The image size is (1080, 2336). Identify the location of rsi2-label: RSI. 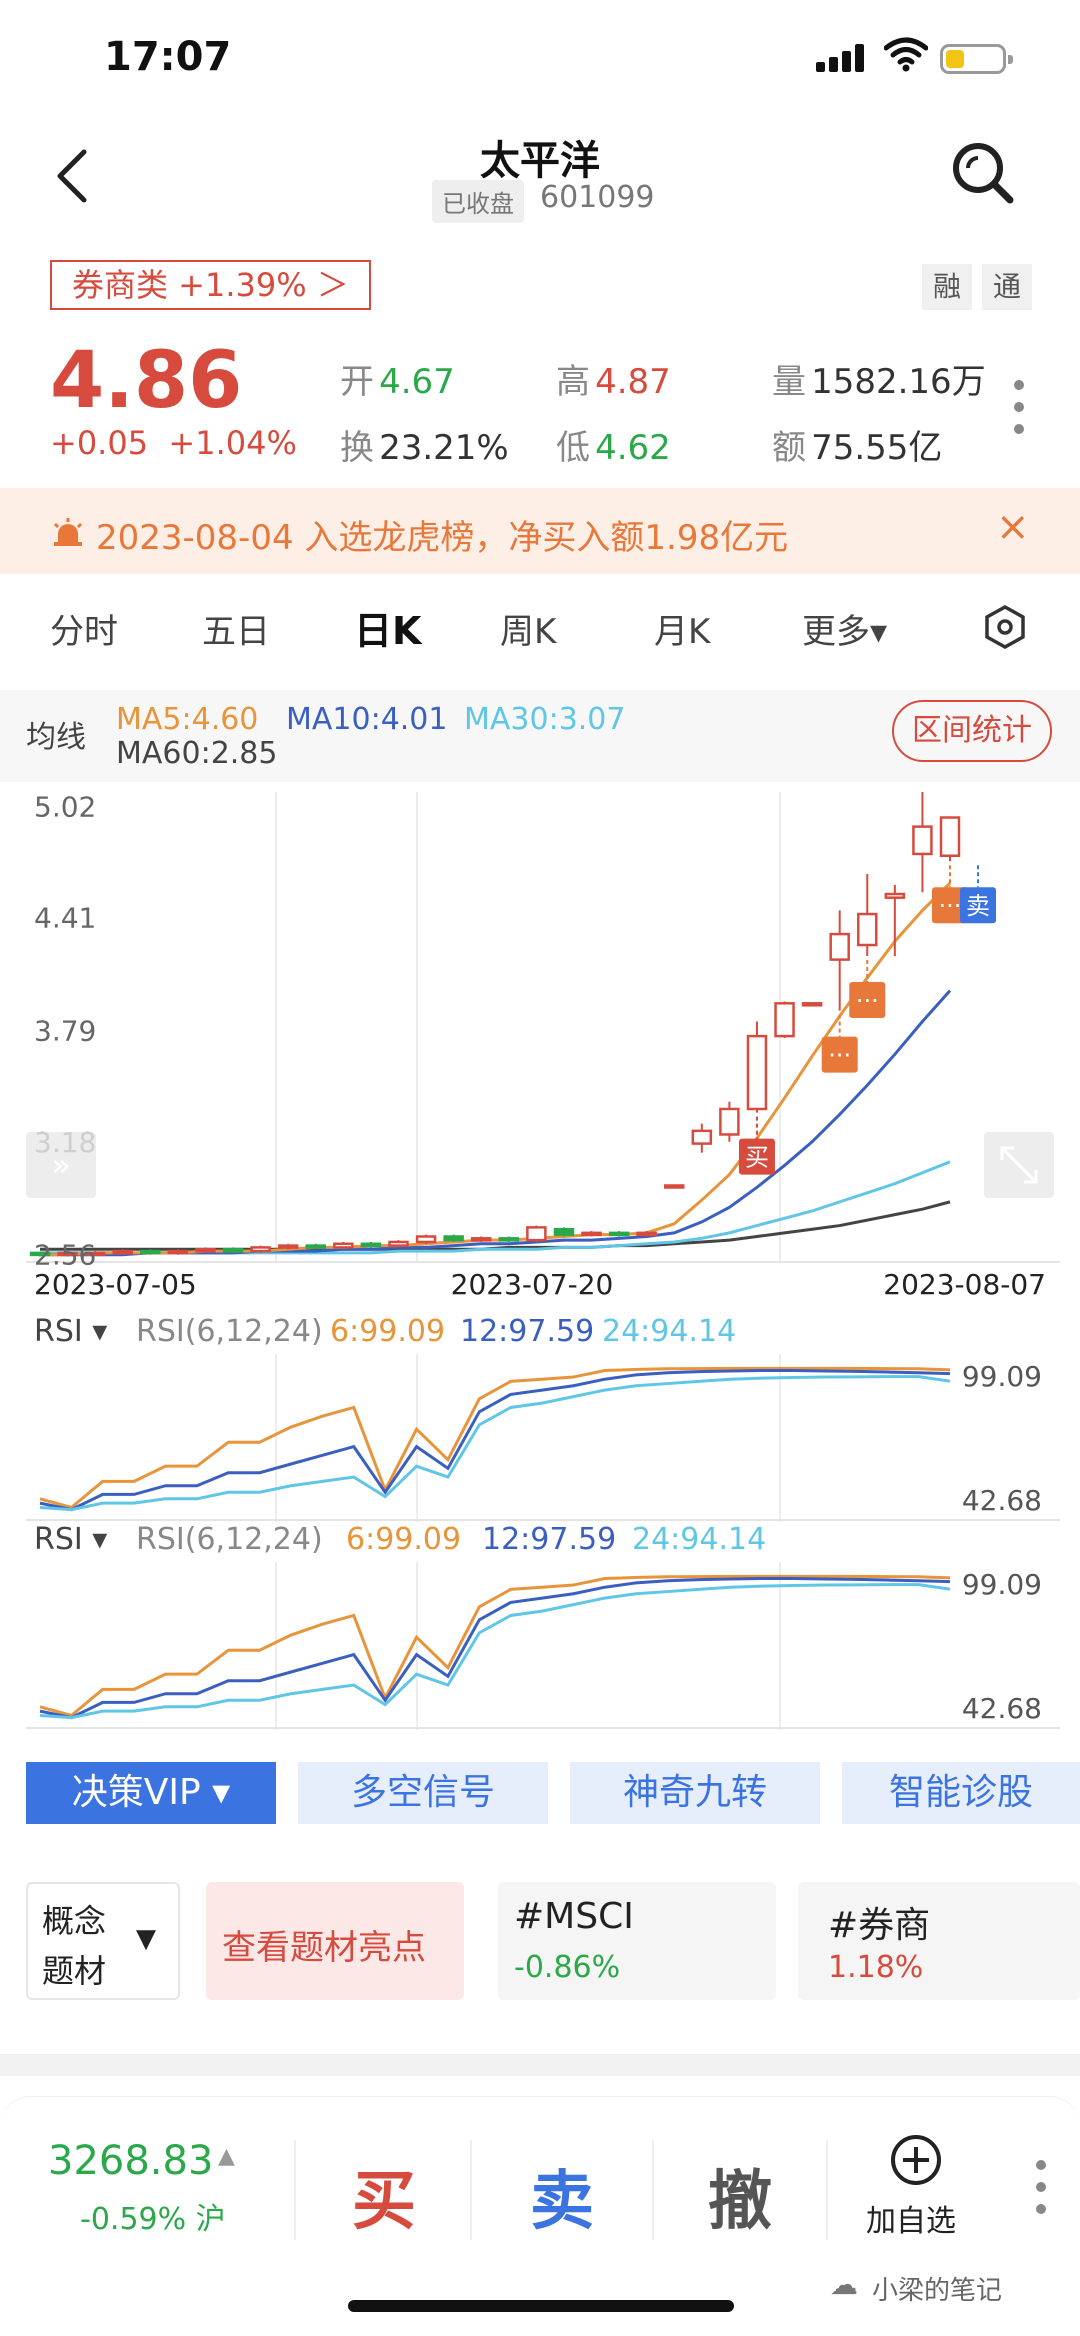
(58, 1539).